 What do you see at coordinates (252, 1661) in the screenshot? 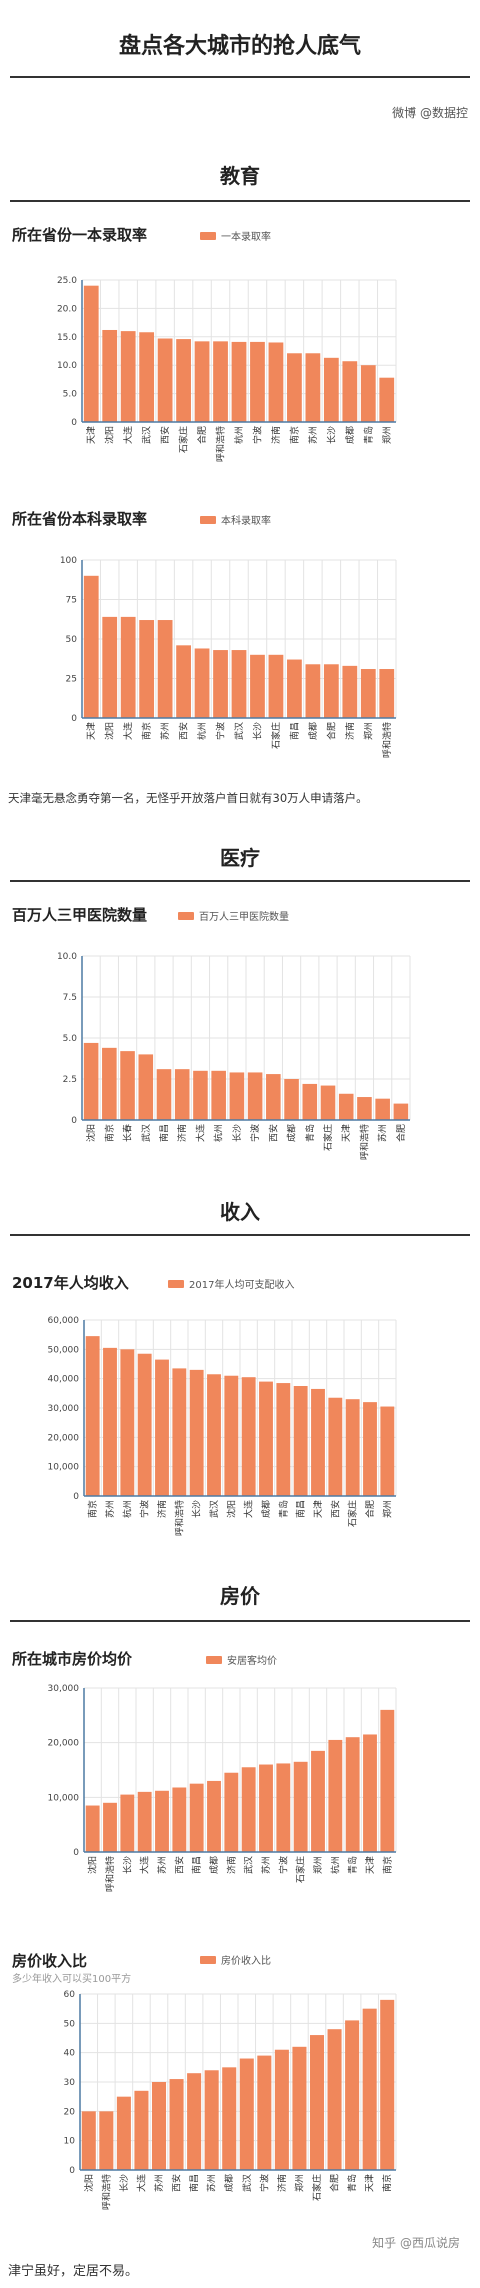
I see `legend-label: 安居客均价` at bounding box center [252, 1661].